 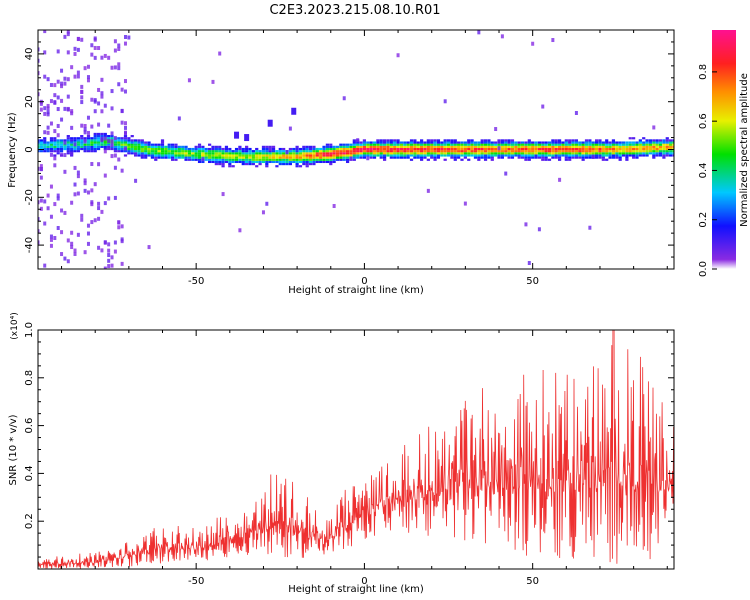 I want to click on colorbar-ticks: 0.00.20.40.60.8, so click(x=707, y=170).